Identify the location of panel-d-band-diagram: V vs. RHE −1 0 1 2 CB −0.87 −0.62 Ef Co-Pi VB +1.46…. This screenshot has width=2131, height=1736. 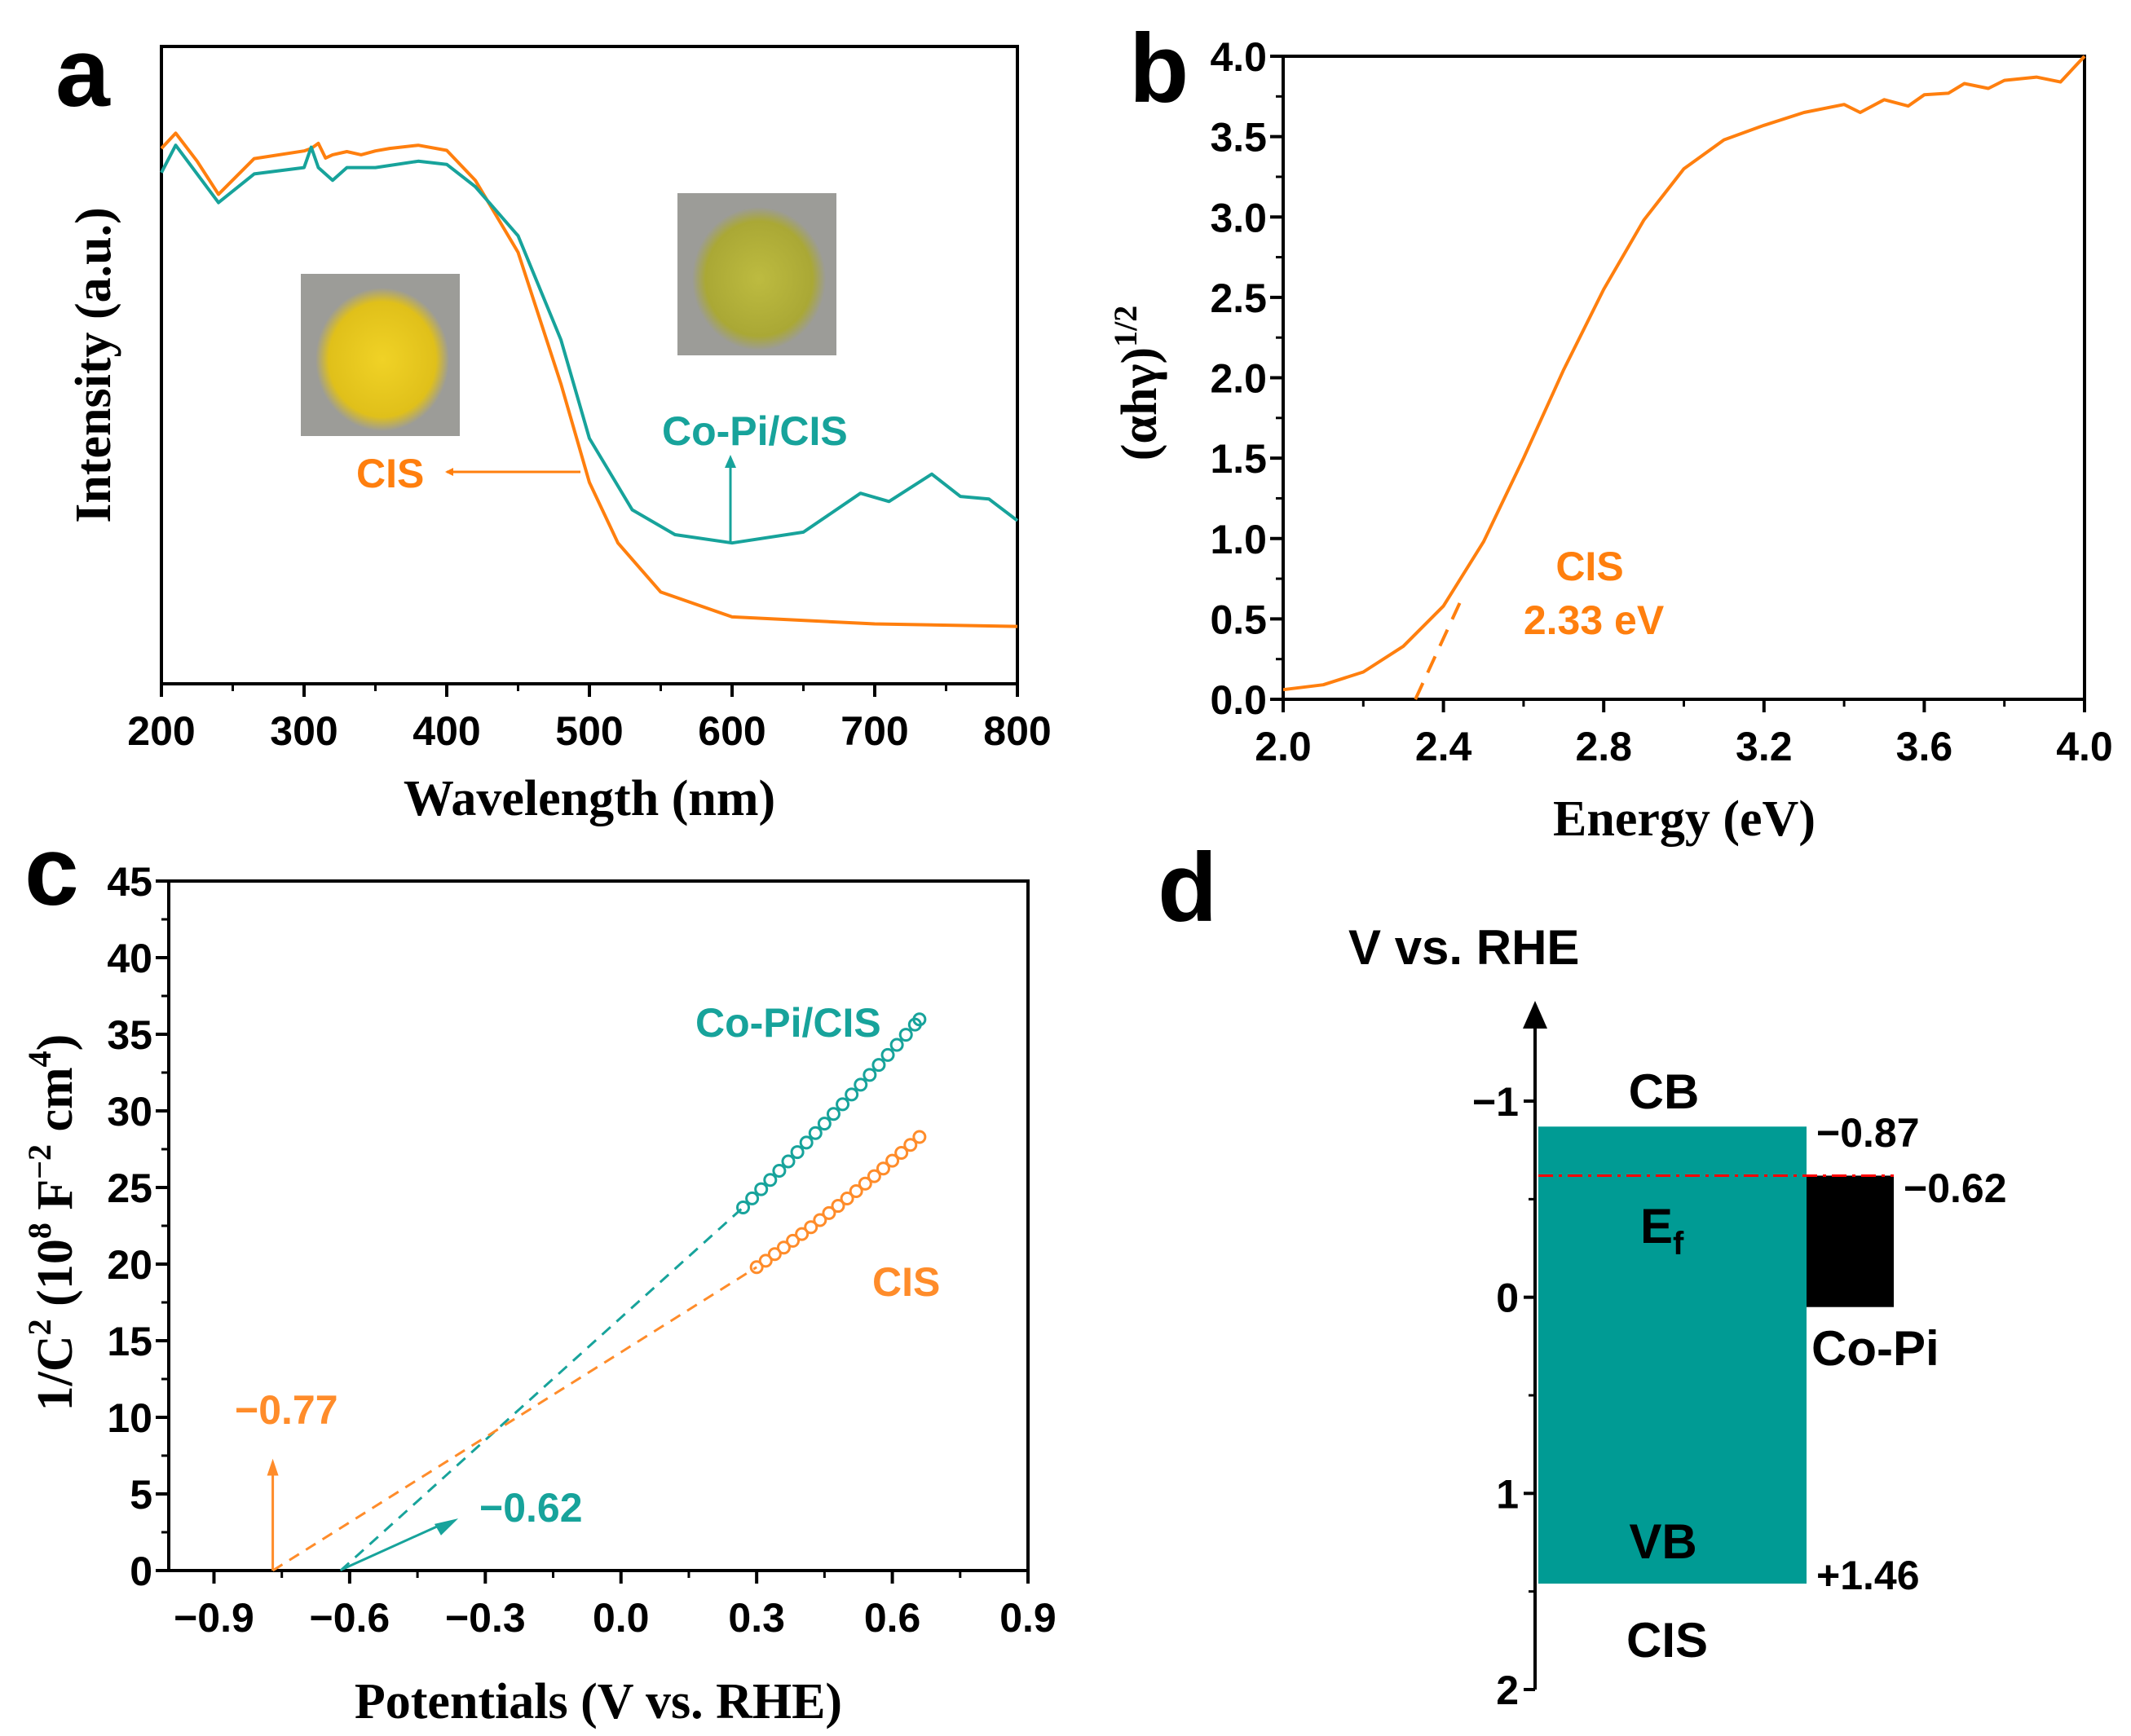
(1677, 1316).